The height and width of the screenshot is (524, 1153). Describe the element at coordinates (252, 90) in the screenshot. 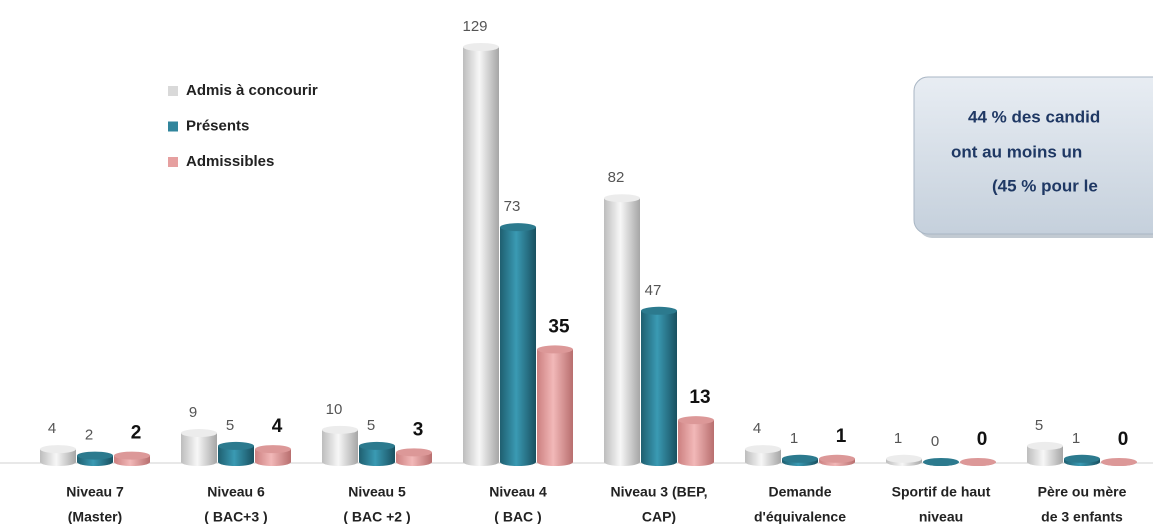

I see `legend-label: Admis à concourir` at that location.